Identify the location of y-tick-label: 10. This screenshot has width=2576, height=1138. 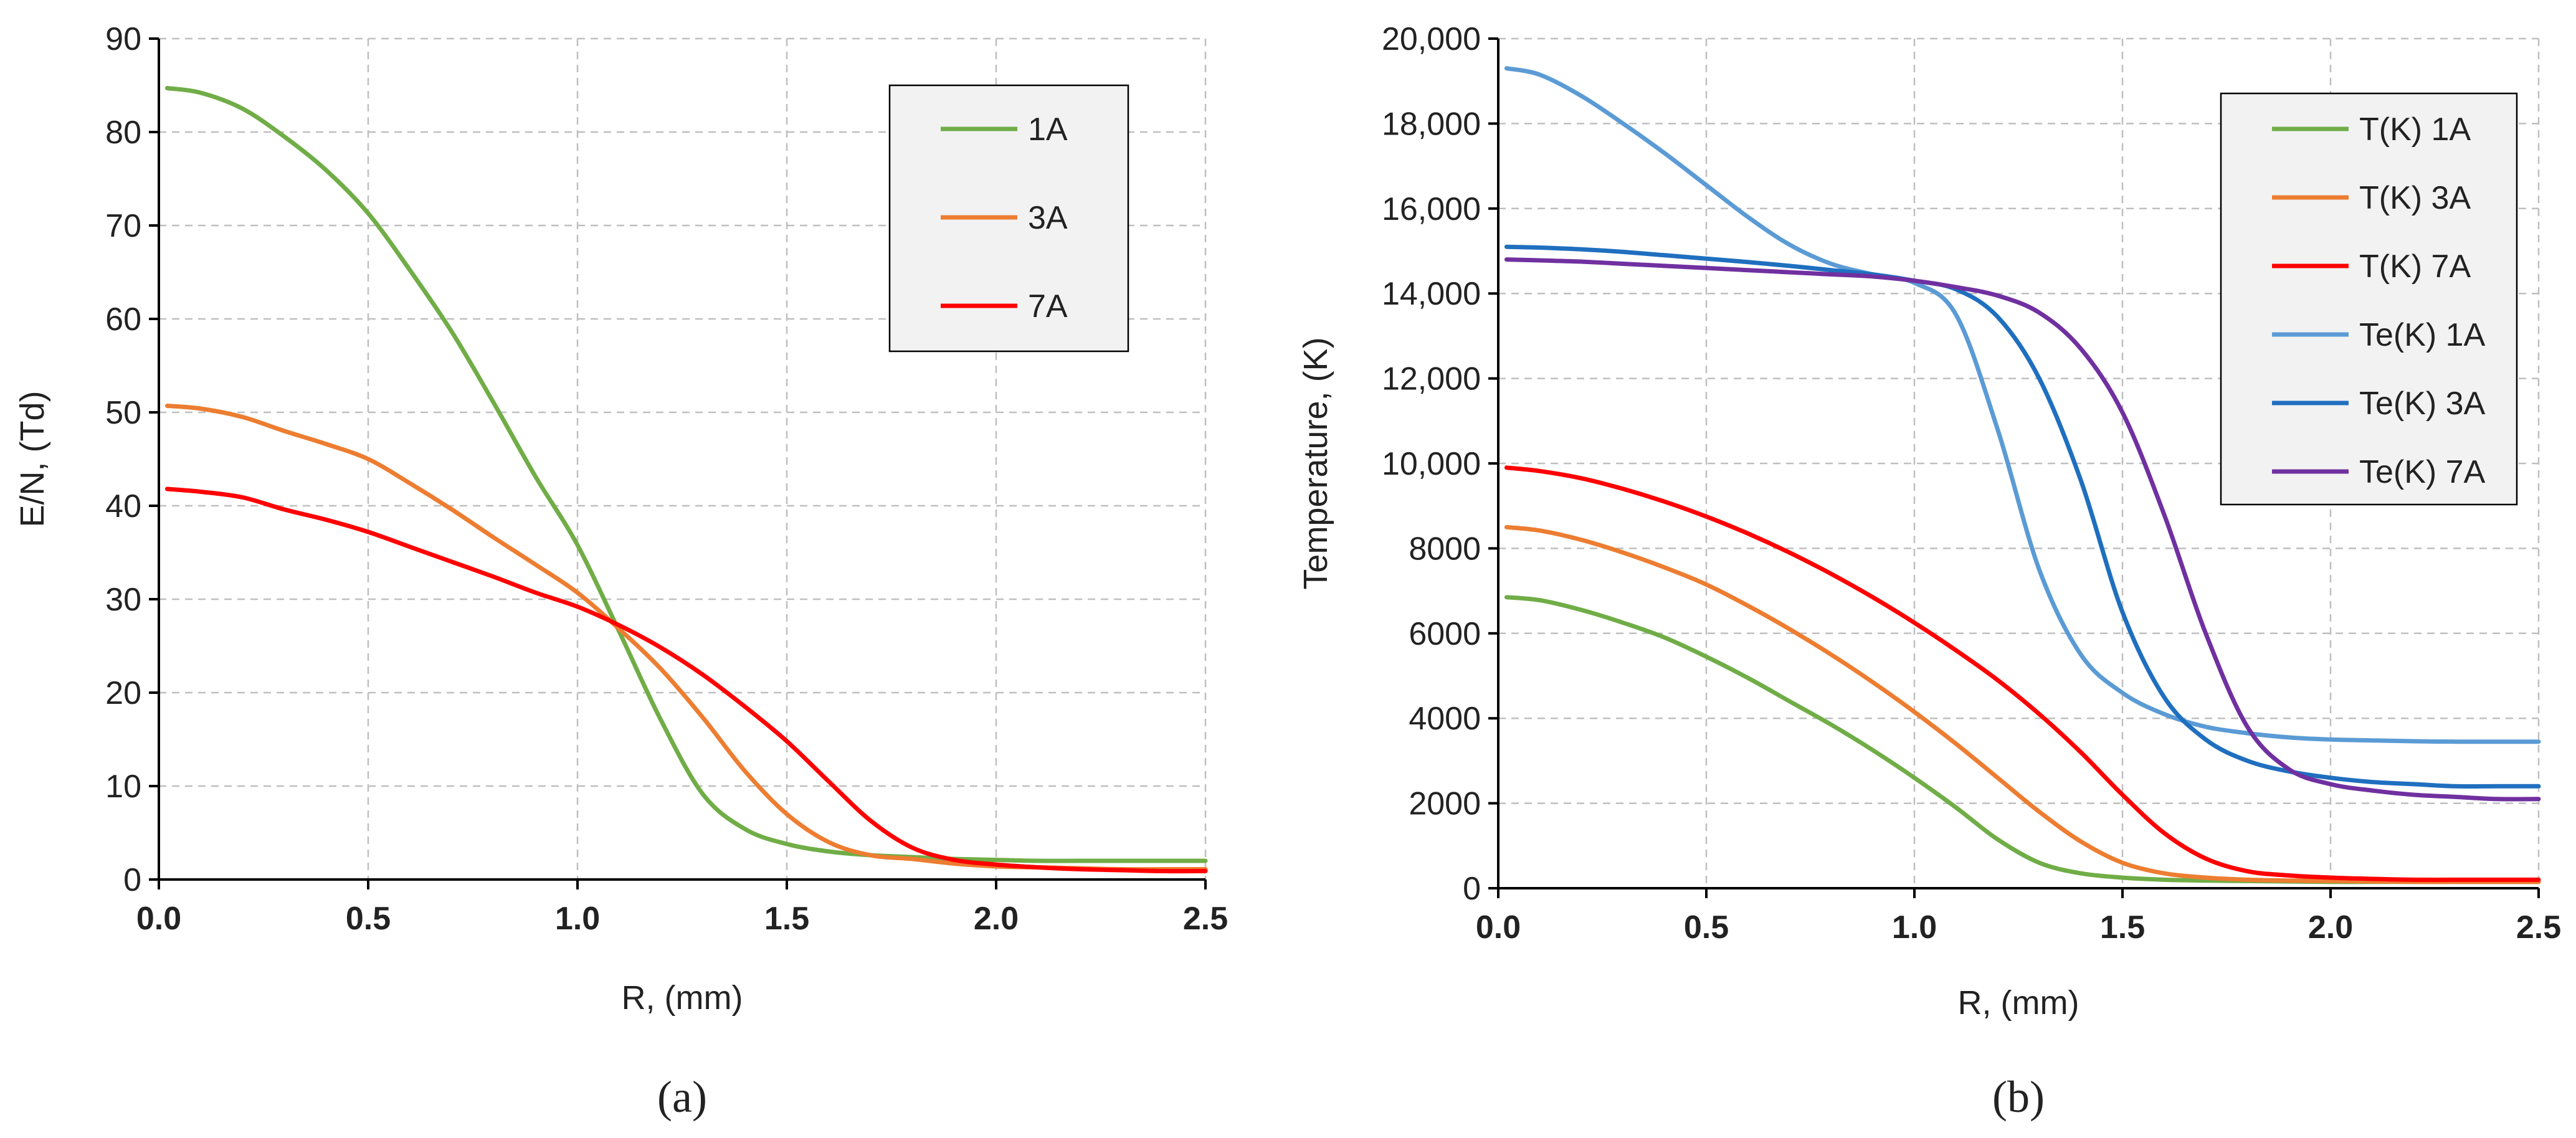
(123, 787).